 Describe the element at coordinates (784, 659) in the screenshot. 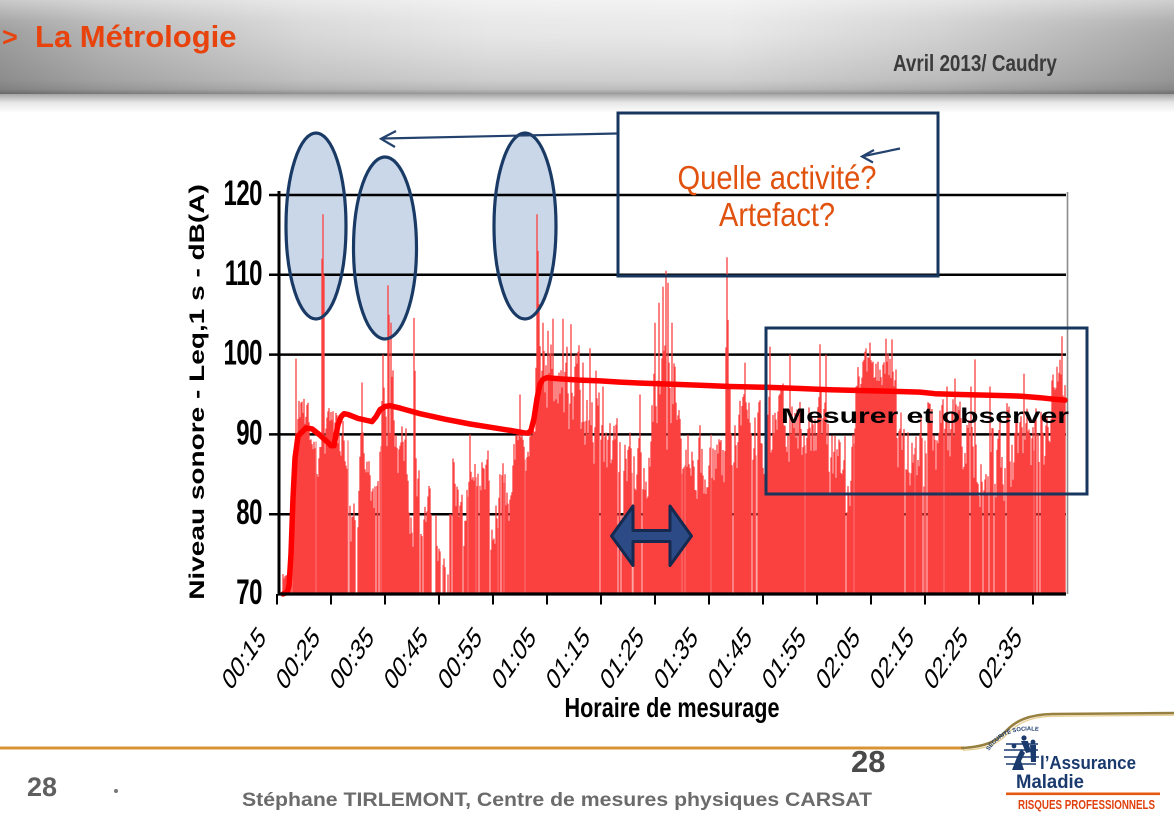

I see `svg-text: 01:55` at that location.